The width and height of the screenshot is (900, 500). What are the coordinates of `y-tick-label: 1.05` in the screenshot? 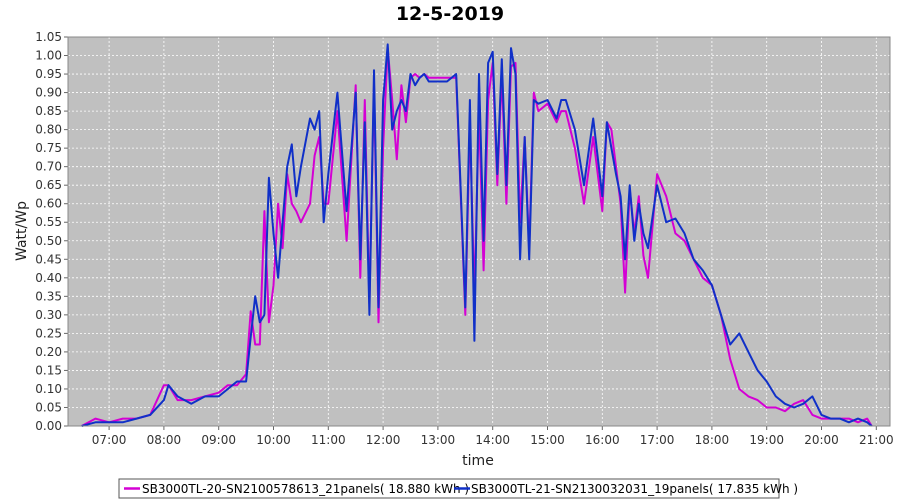 It's located at (48, 37).